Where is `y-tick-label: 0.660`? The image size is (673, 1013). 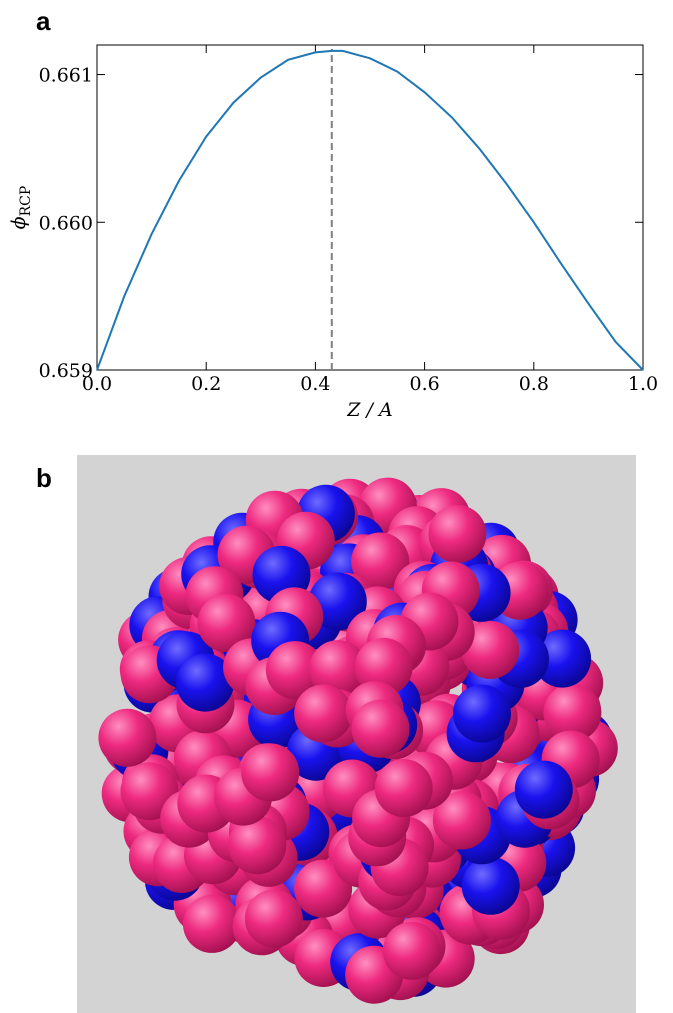
y-tick-label: 0.660 is located at coordinates (66, 223).